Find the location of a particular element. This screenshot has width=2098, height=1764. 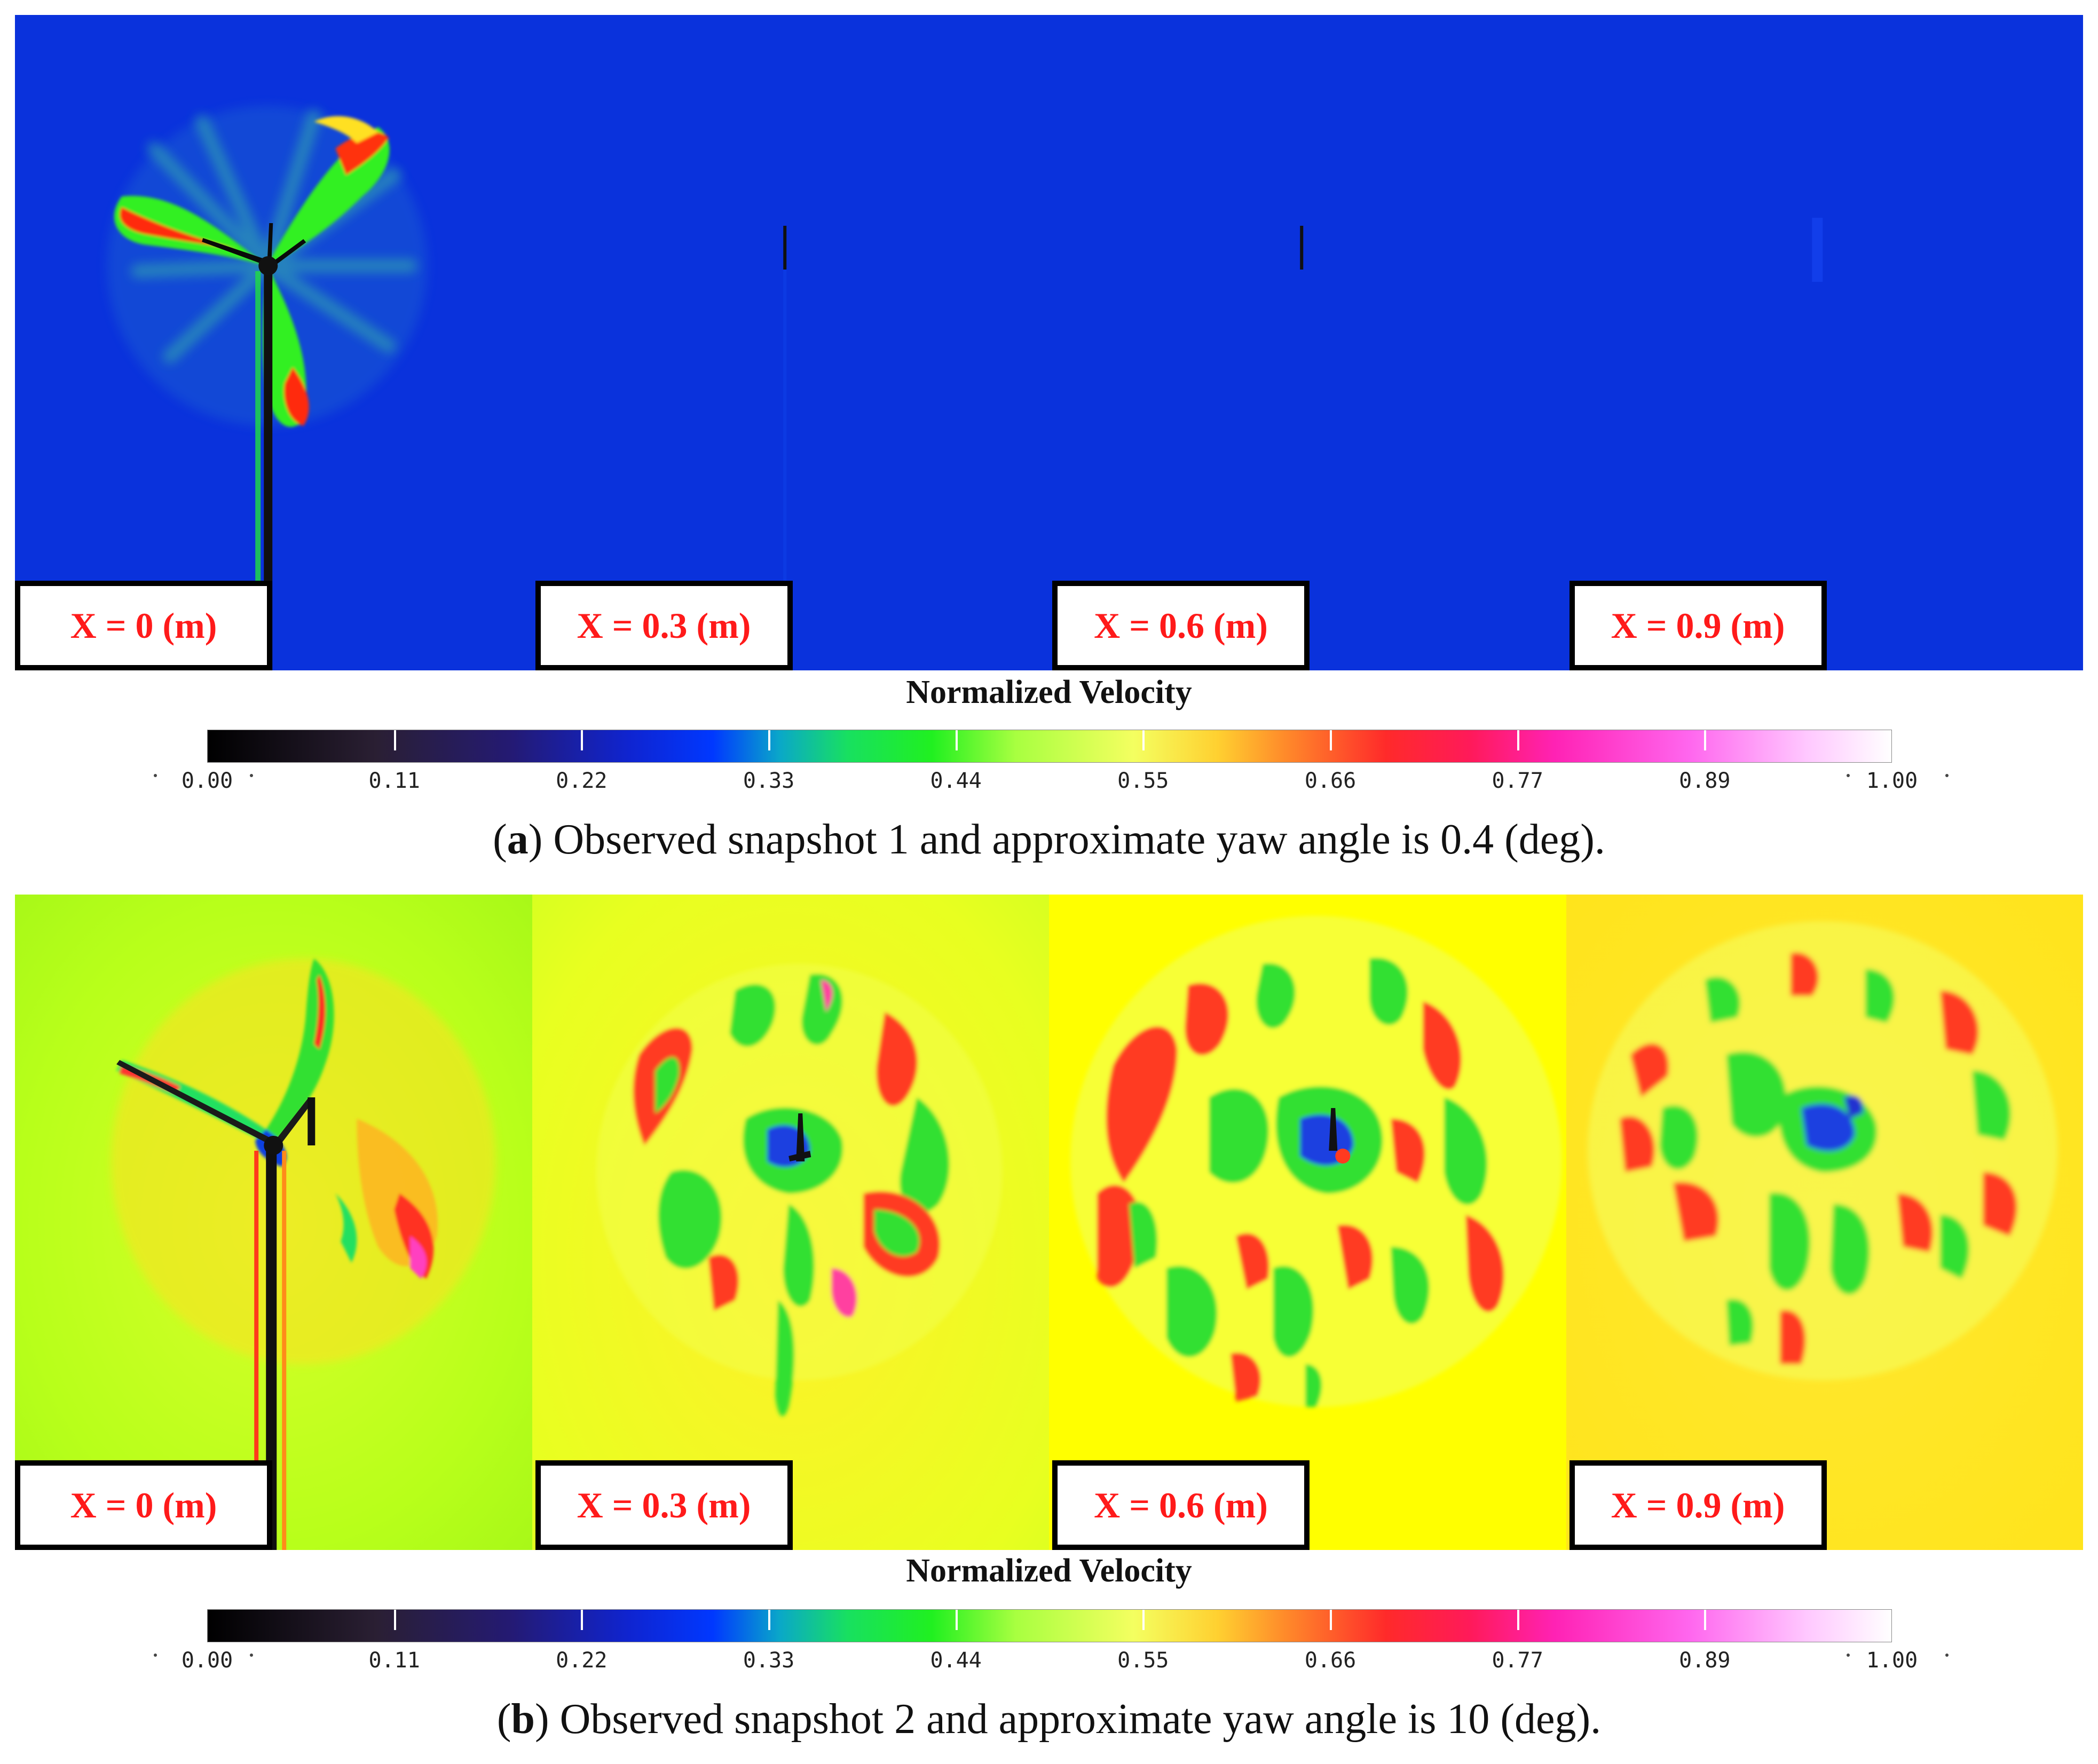

panel-a-slice-x06: X = 0.6 (m) is located at coordinates (1308, 342).